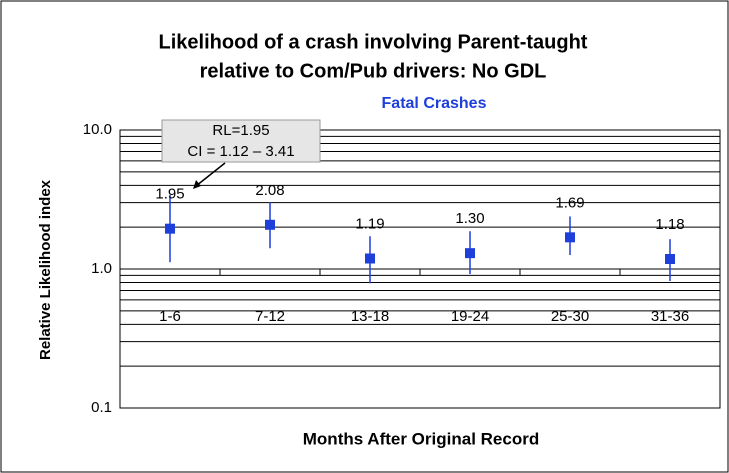  Describe the element at coordinates (369, 223) in the screenshot. I see `value-label: 1.19` at that location.